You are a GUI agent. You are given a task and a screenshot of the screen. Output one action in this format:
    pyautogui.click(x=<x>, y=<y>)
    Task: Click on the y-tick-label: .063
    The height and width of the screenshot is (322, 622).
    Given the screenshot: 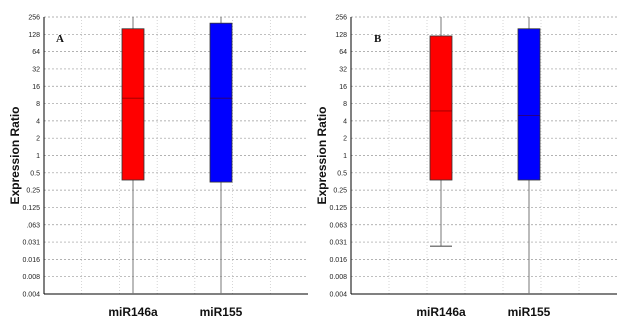 What is the action you would take?
    pyautogui.click(x=33, y=225)
    